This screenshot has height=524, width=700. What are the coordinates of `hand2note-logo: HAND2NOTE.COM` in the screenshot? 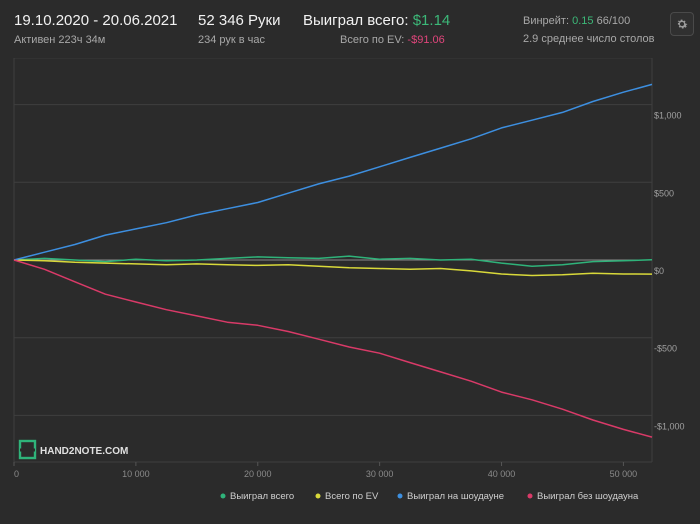 It's located at (73, 449).